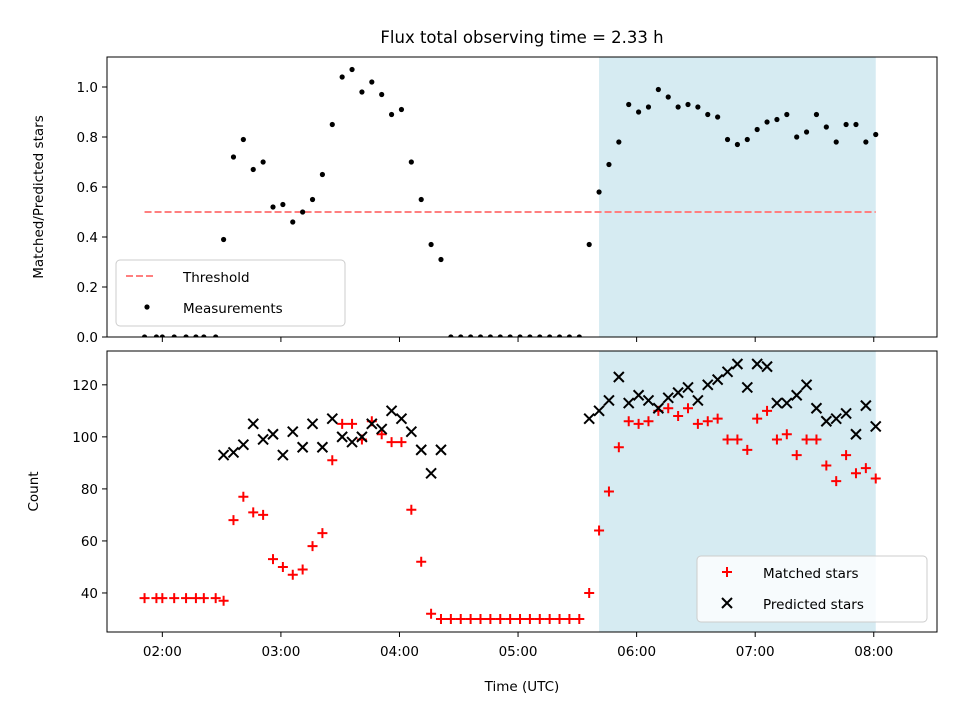 The image size is (960, 720). I want to click on chart-title: Flux total observing time = 2.33 h, so click(521, 37).